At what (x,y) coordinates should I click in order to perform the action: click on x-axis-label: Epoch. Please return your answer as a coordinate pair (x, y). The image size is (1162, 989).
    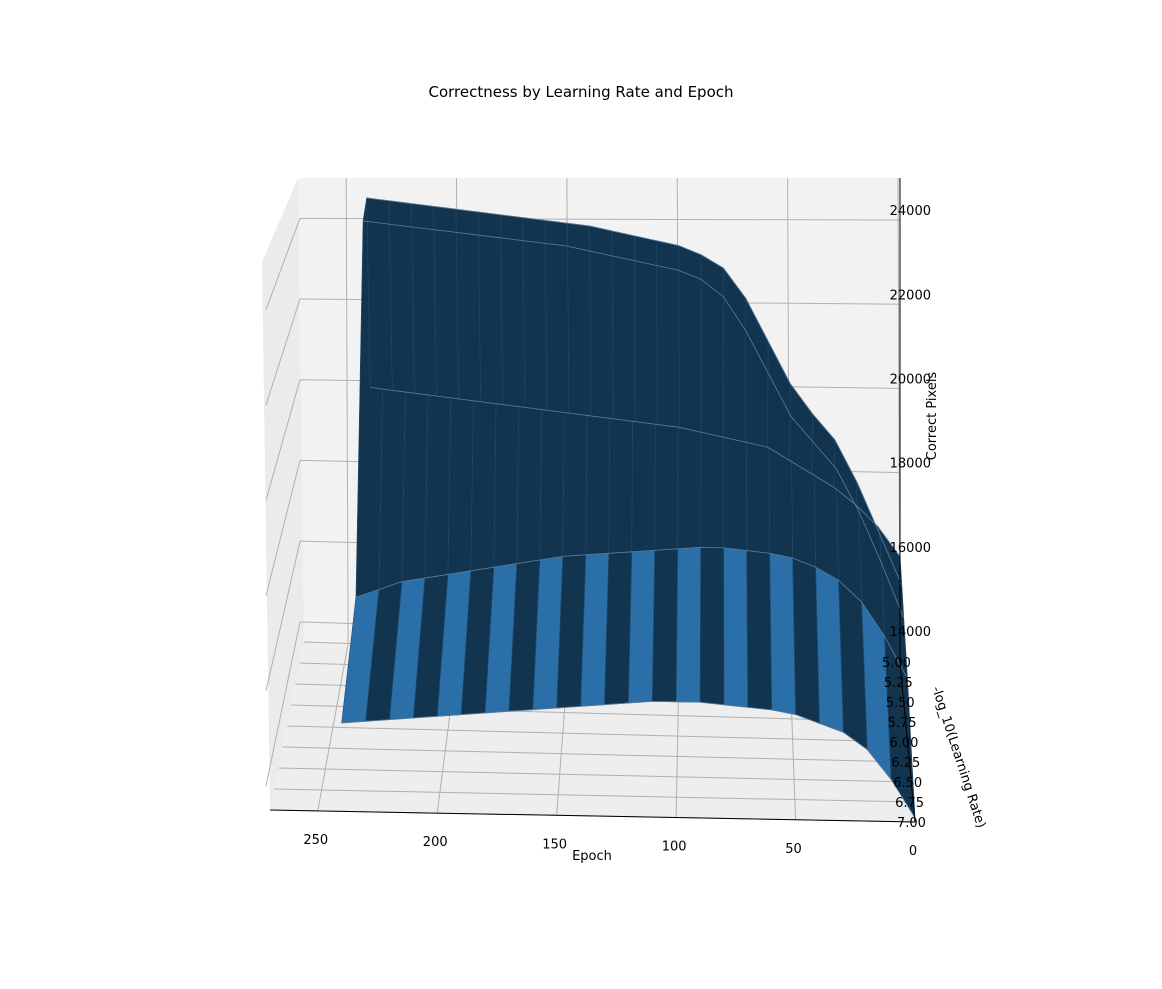
    Looking at the image, I should click on (592, 856).